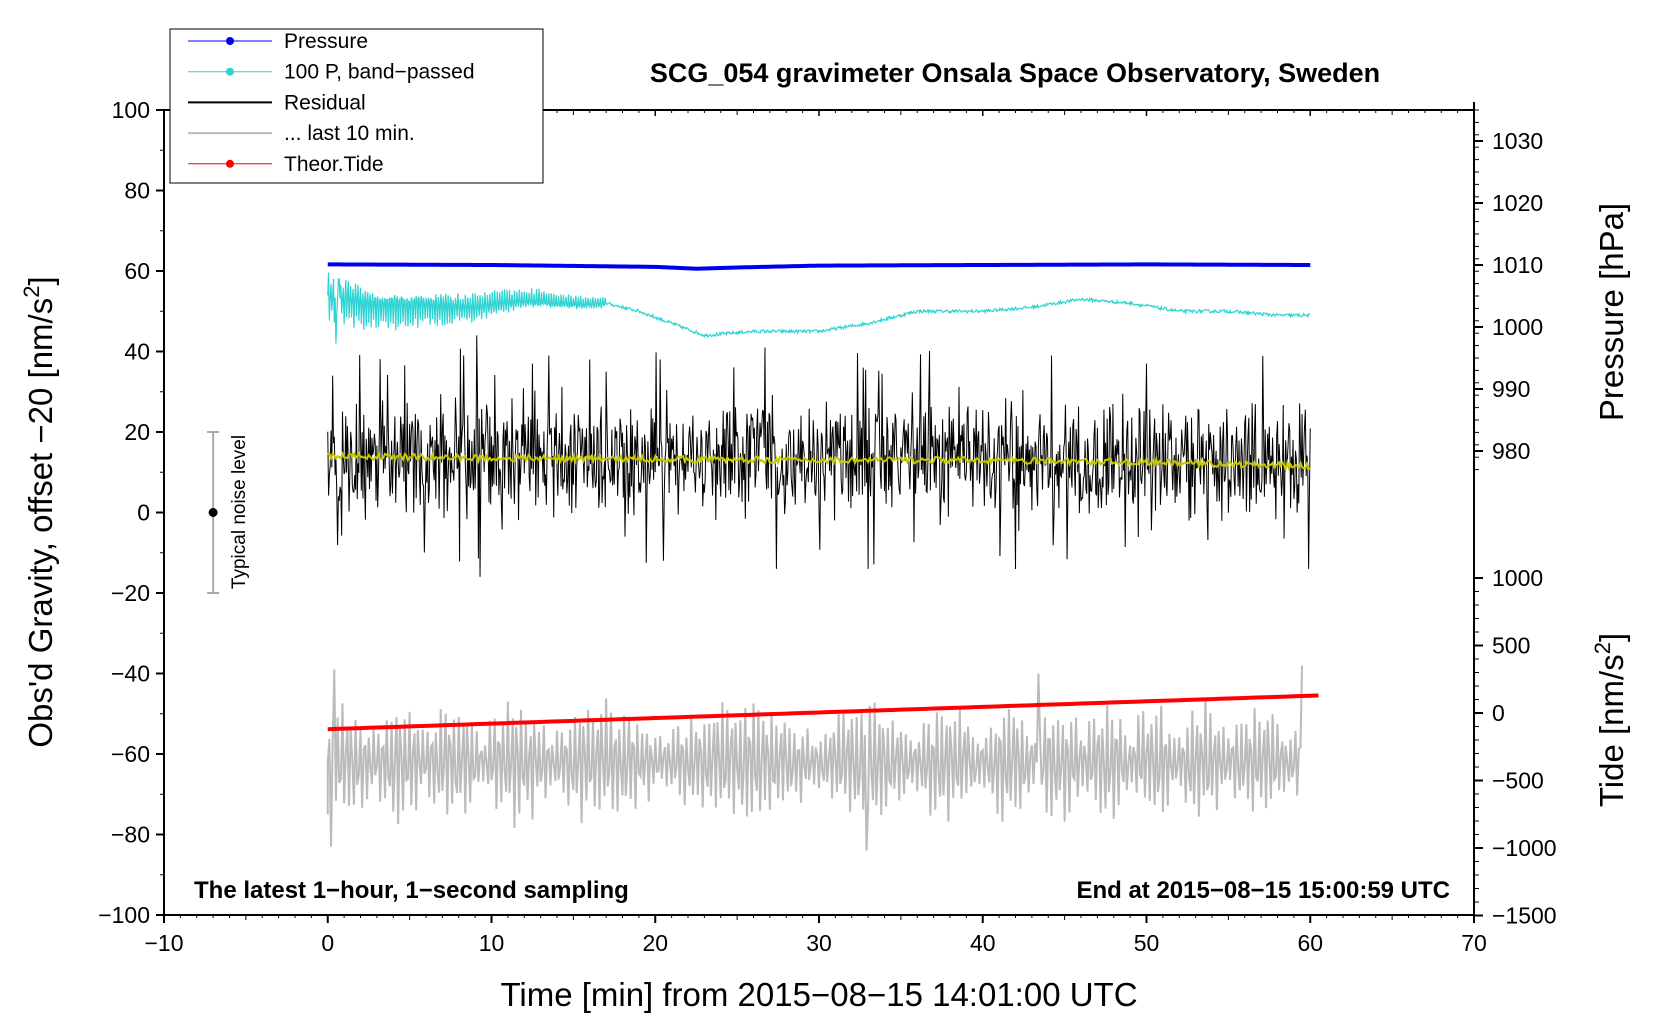  I want to click on y-tick-label: −40, so click(130, 674).